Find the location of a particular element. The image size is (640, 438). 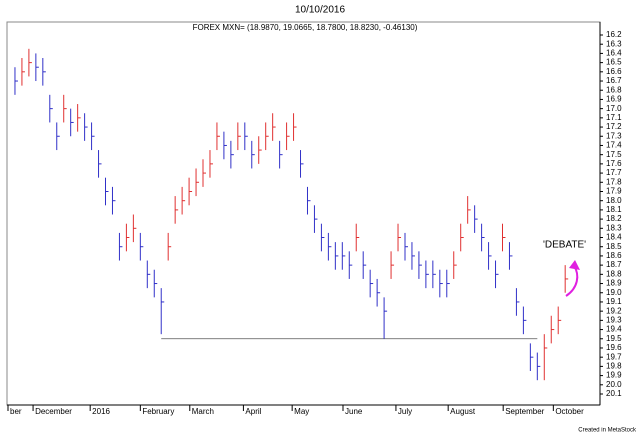

y-tick-label: 18.6 is located at coordinates (614, 255).